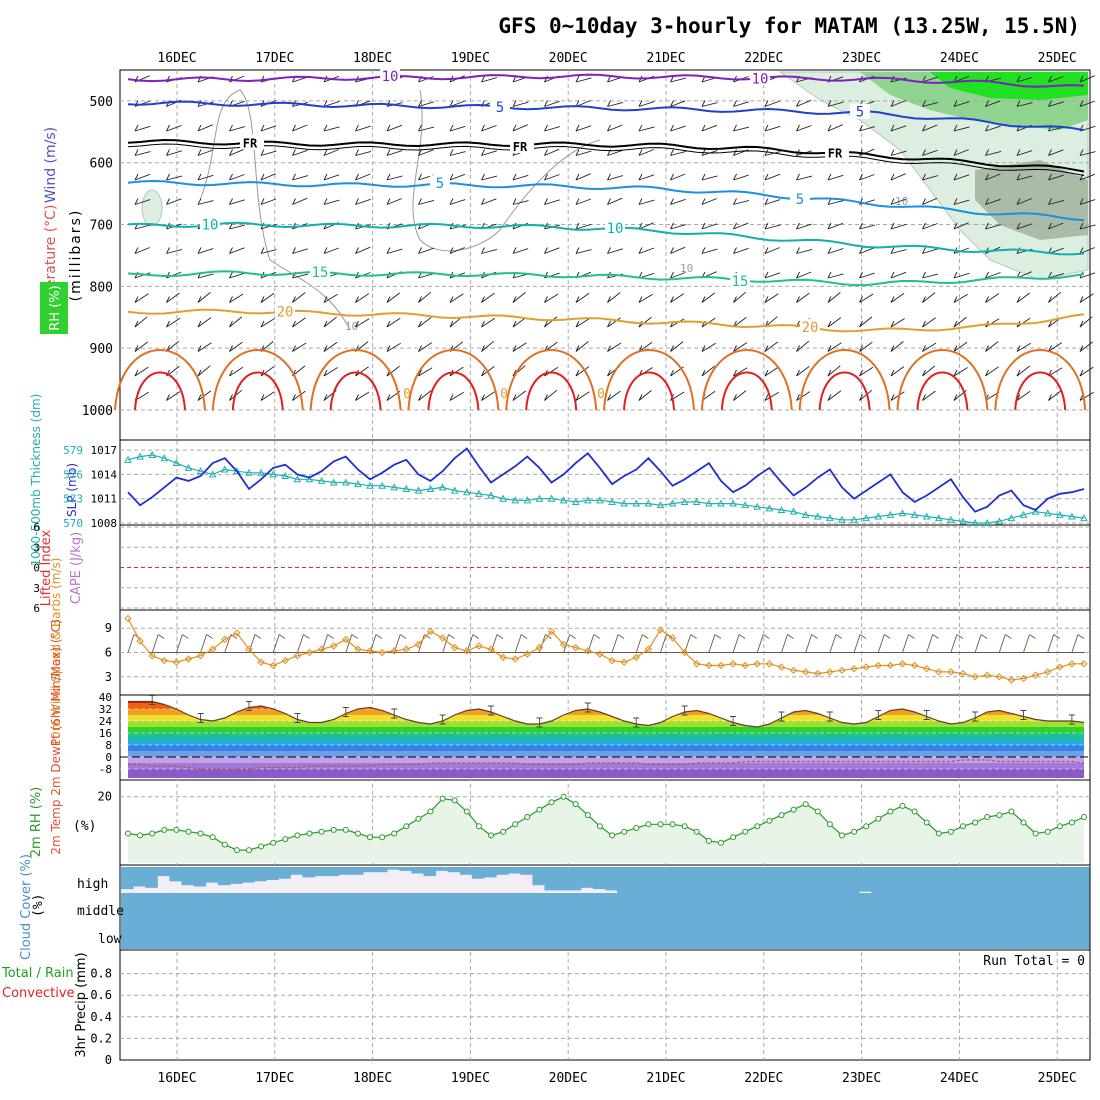  What do you see at coordinates (36, 547) in the screenshot?
I see `li-tick-label: 3` at bounding box center [36, 547].